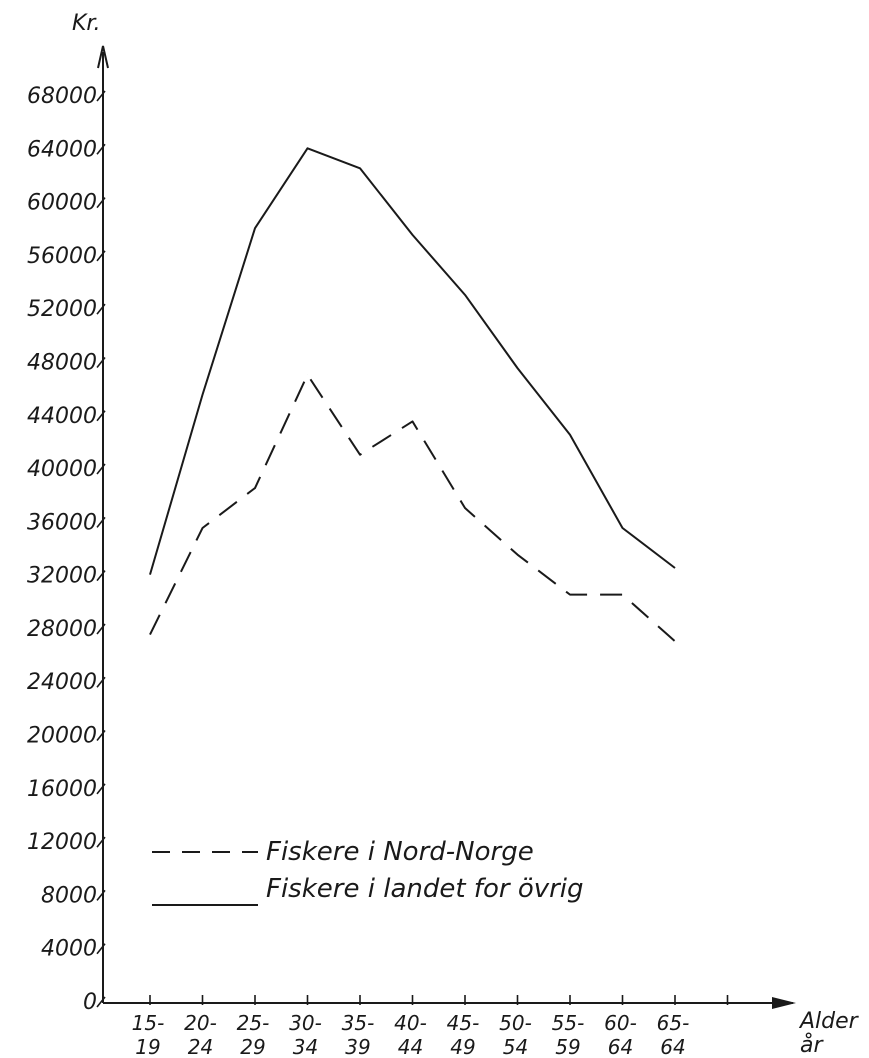 The height and width of the screenshot is (1058, 869). I want to click on x-tick-label: 24, so click(200, 1046).